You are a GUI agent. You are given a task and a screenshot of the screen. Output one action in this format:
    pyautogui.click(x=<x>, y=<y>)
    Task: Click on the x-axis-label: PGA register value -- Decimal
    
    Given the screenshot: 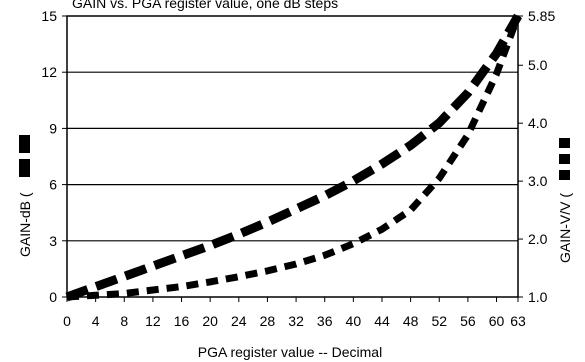 What is the action you would take?
    pyautogui.click(x=290, y=352)
    